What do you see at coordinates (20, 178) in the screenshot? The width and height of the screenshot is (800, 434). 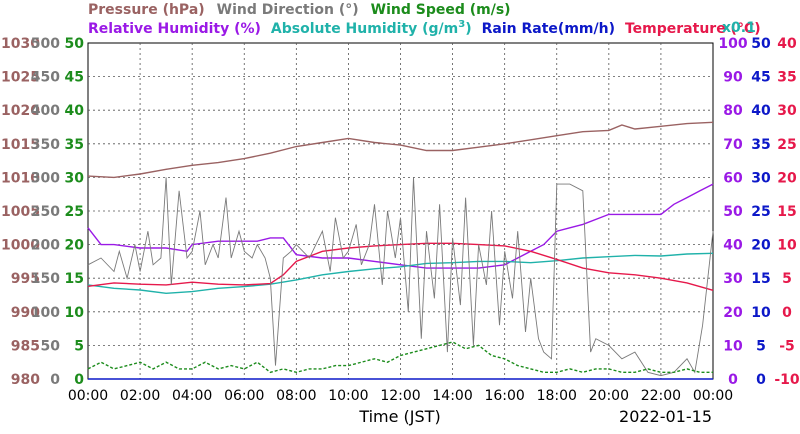 I see `y-tick-label: 1010` at bounding box center [20, 178].